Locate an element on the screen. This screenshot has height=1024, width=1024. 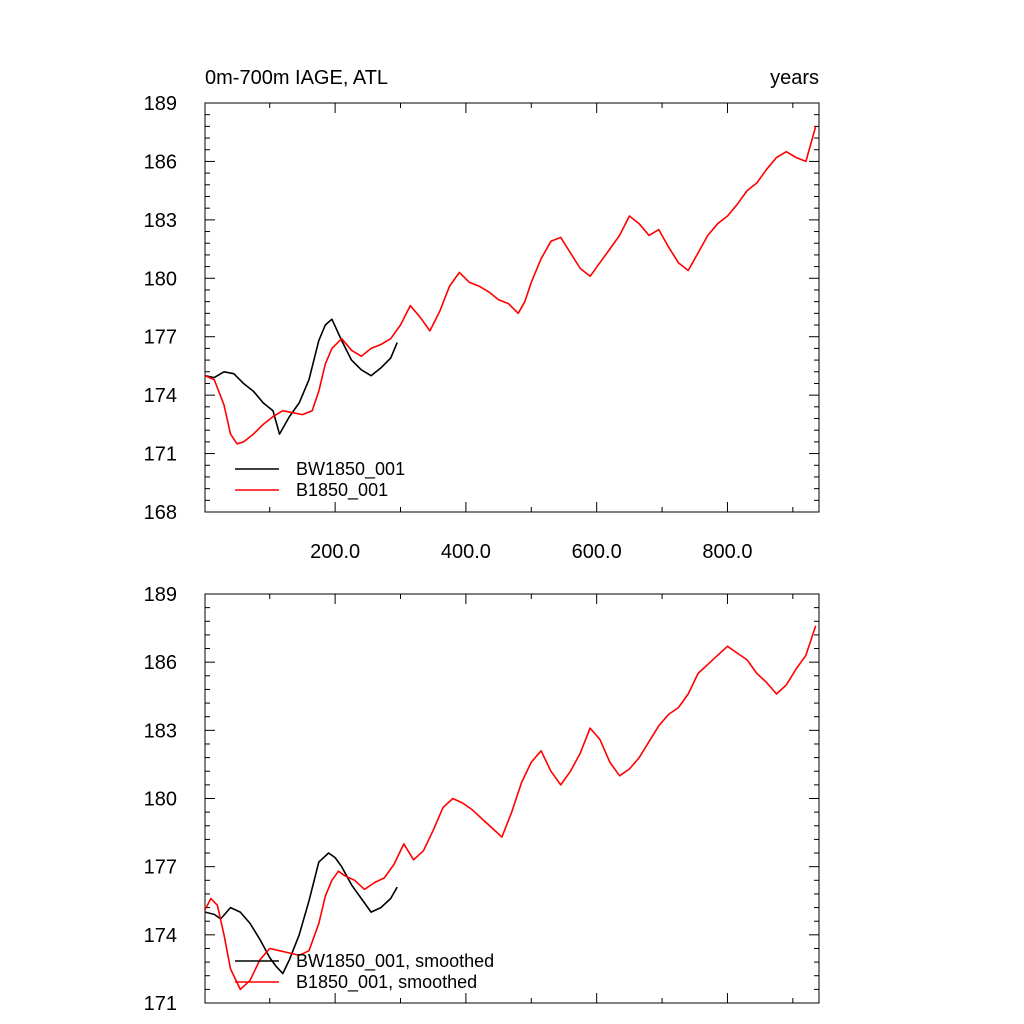
legend-label-1: BW1850_001, smoothed is located at coordinates (395, 961).